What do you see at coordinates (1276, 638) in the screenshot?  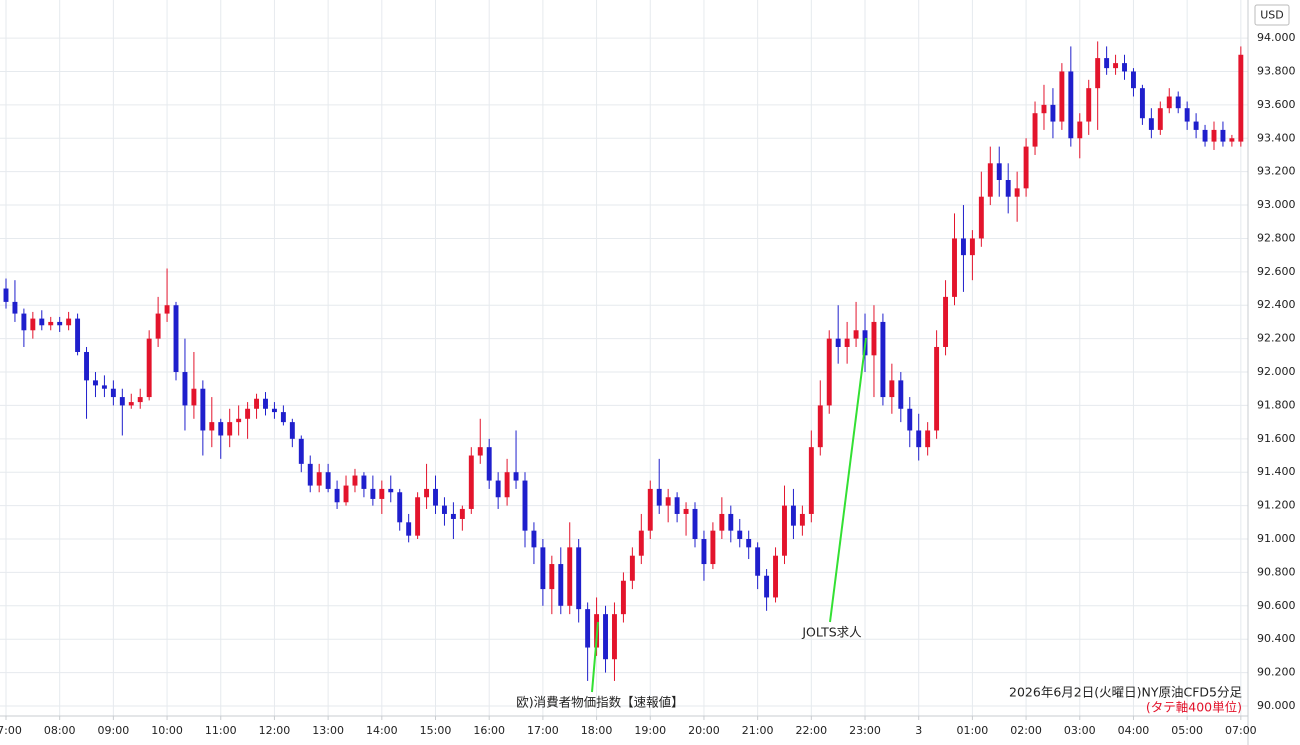 I see `y-tick-label: 90.400` at bounding box center [1276, 638].